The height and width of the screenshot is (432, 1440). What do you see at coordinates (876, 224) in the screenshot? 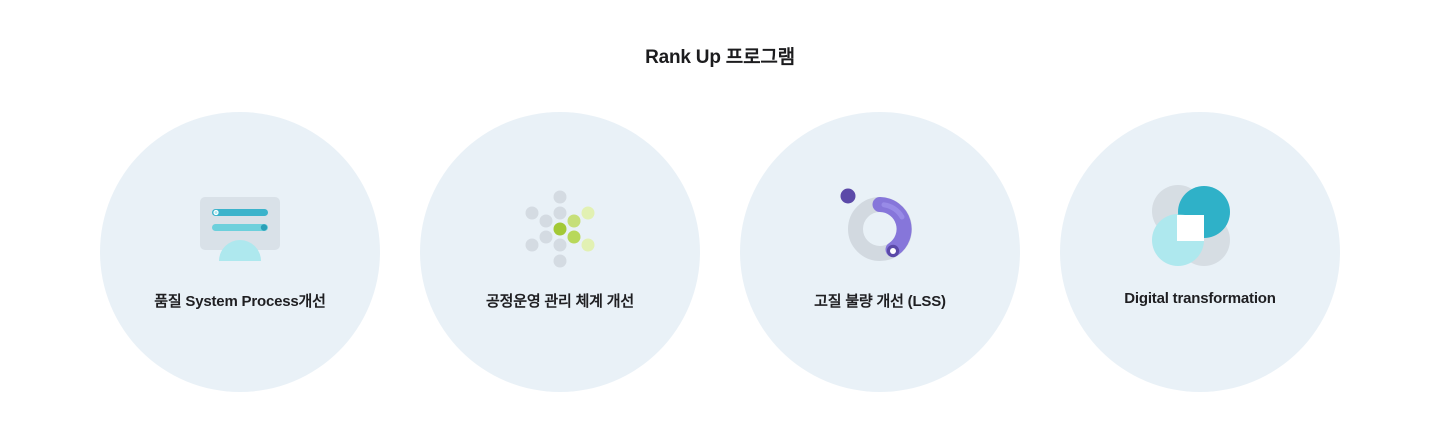
I see `donut-progress-icon` at bounding box center [876, 224].